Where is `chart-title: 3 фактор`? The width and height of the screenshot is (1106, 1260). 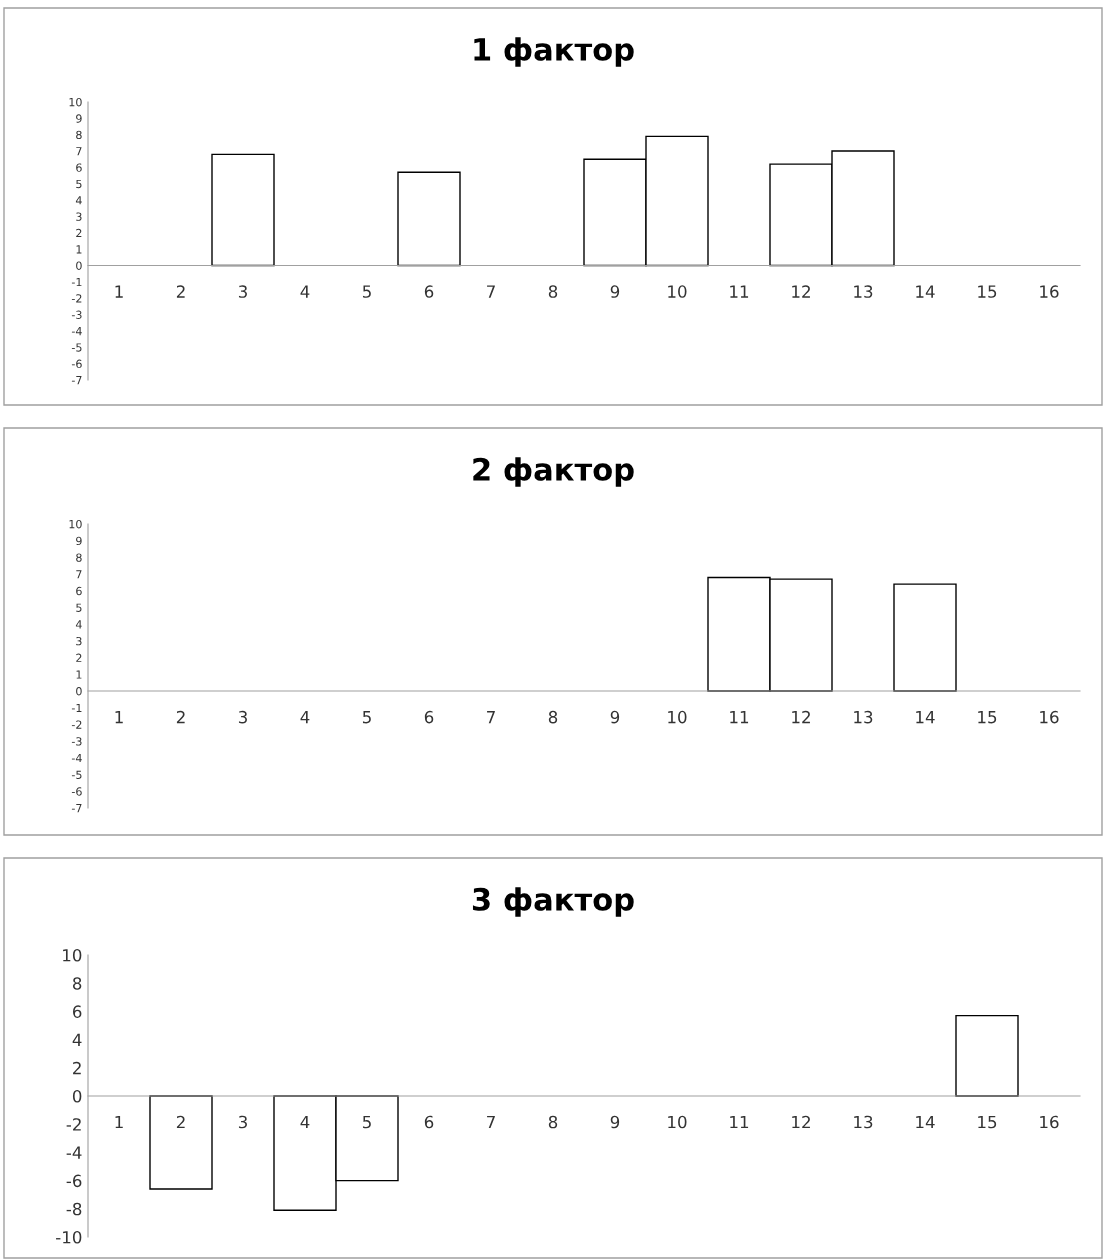 chart-title: 3 фактор is located at coordinates (553, 902).